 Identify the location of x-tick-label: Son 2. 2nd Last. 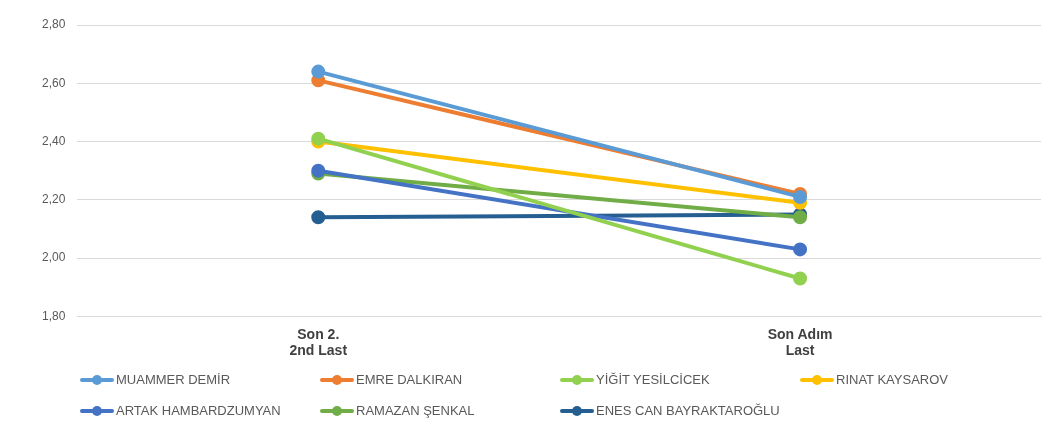
(318, 342).